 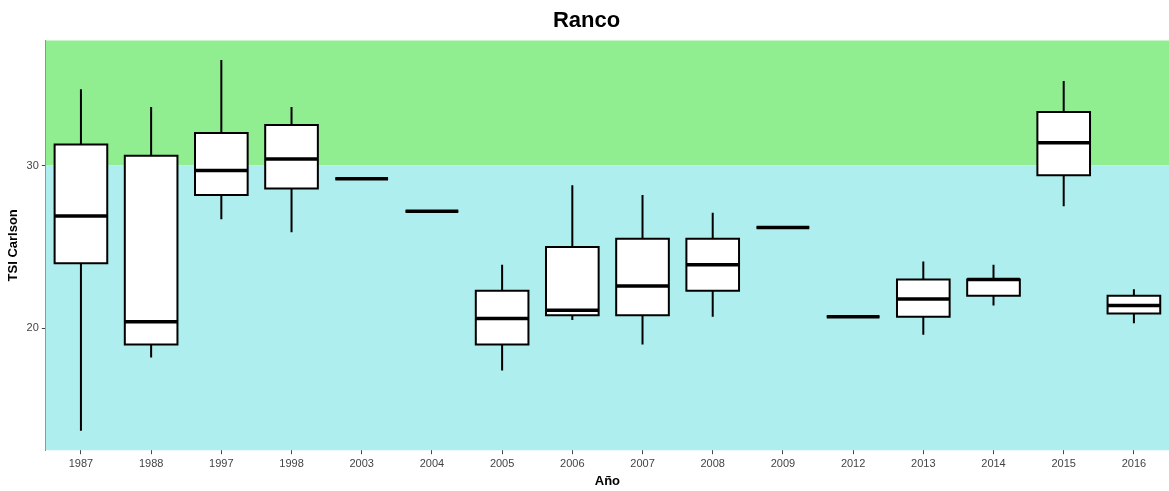 What do you see at coordinates (1134, 462) in the screenshot?
I see `x-tick-label: 2016` at bounding box center [1134, 462].